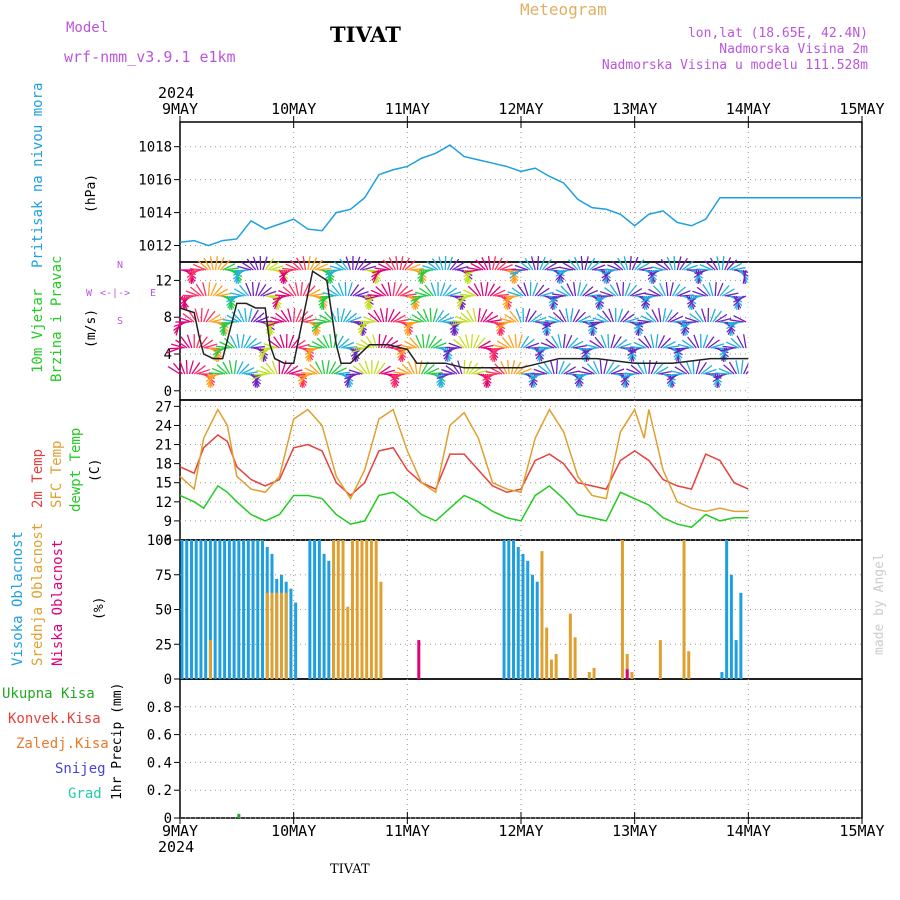 The width and height of the screenshot is (900, 900). I want to click on xtick-label-bottom: 14MAY, so click(748, 831).